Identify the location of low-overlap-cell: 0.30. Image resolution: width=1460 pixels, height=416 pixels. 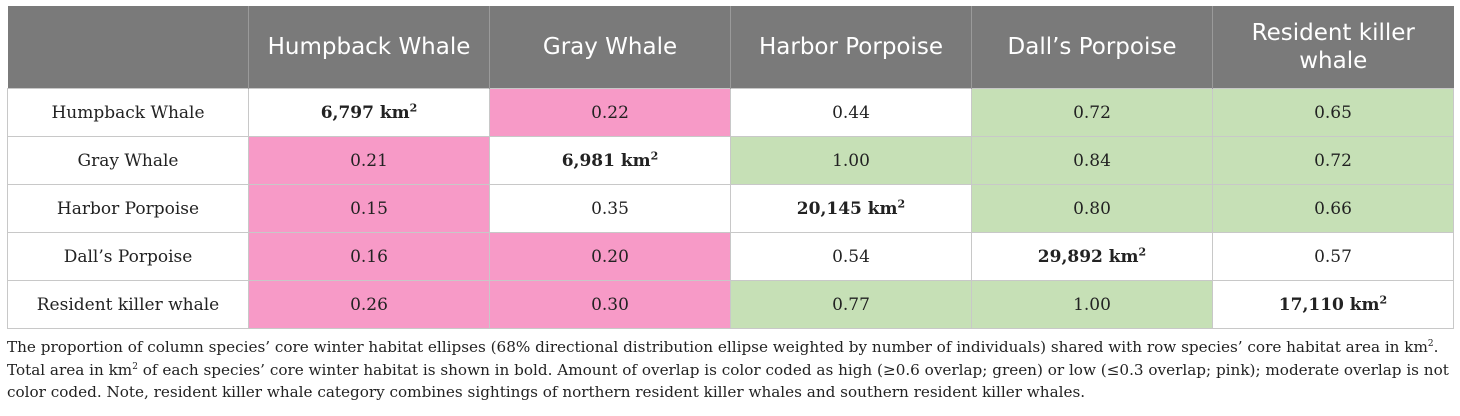
(610, 304).